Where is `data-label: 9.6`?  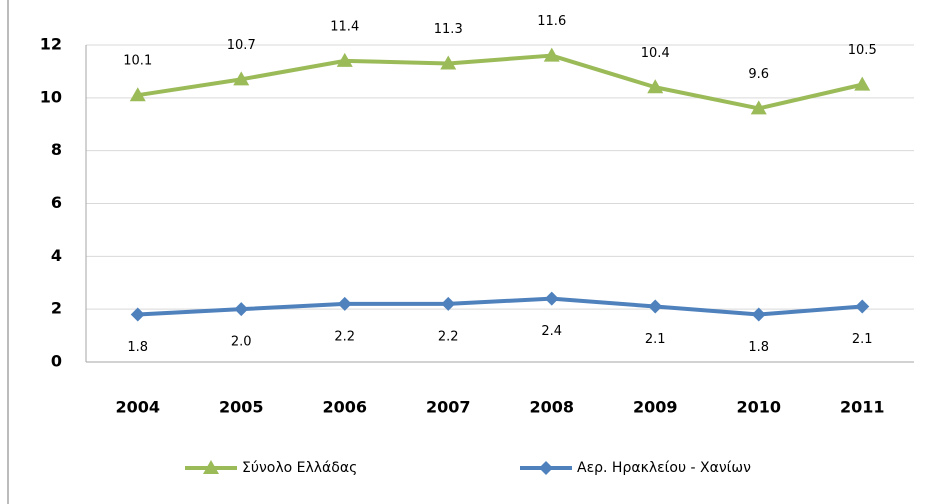 data-label: 9.6 is located at coordinates (758, 74).